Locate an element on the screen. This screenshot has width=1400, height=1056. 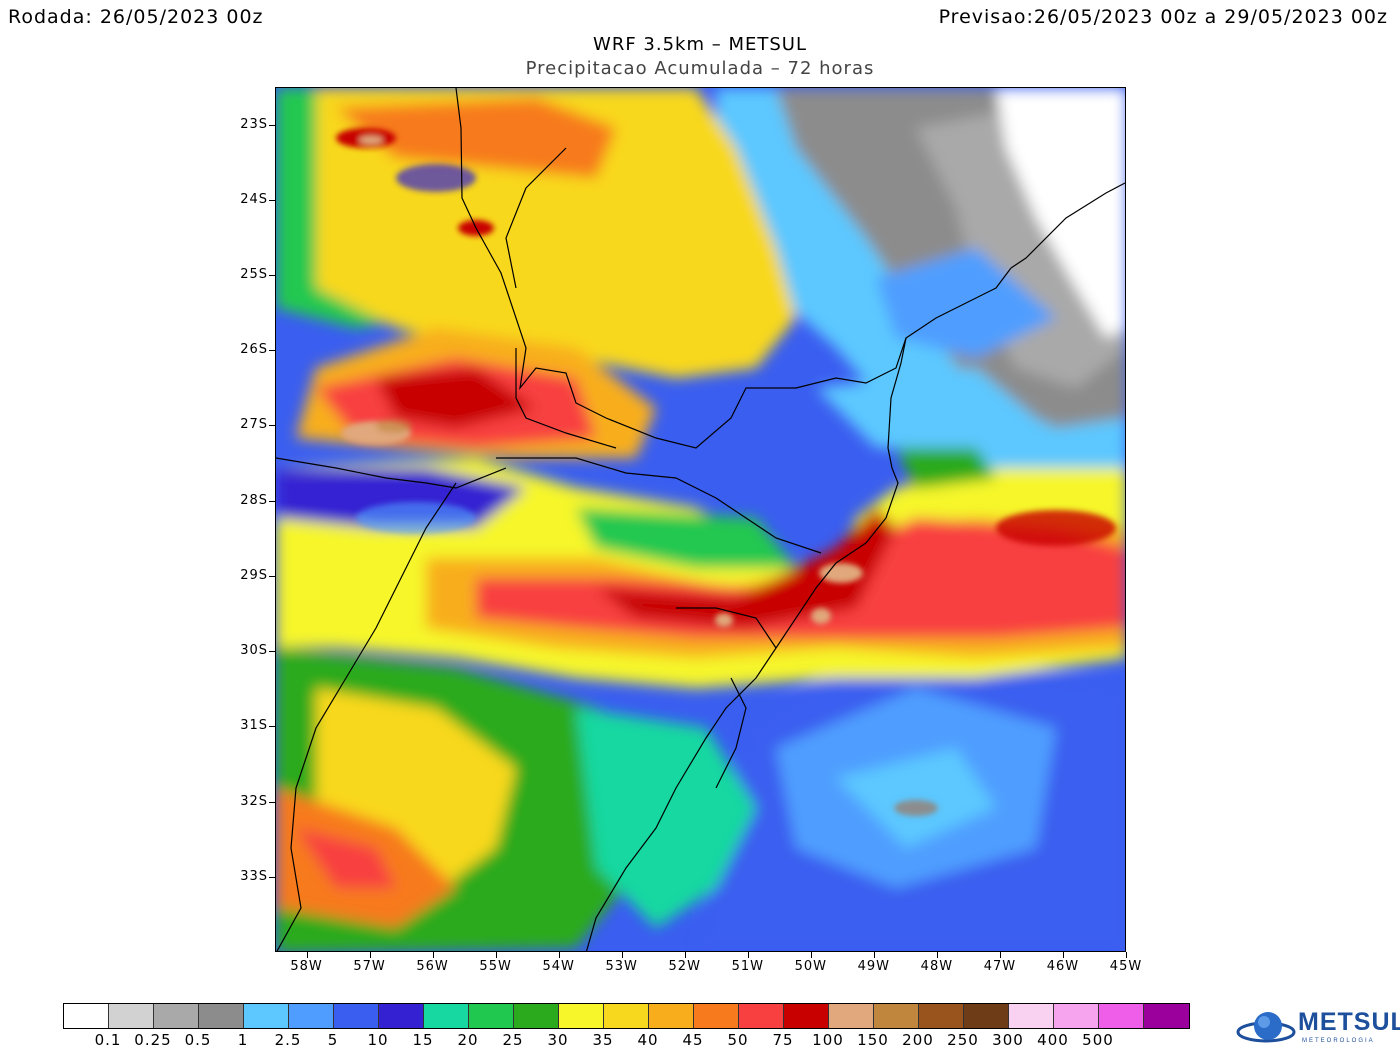
lon-label: 47W is located at coordinates (1000, 966).